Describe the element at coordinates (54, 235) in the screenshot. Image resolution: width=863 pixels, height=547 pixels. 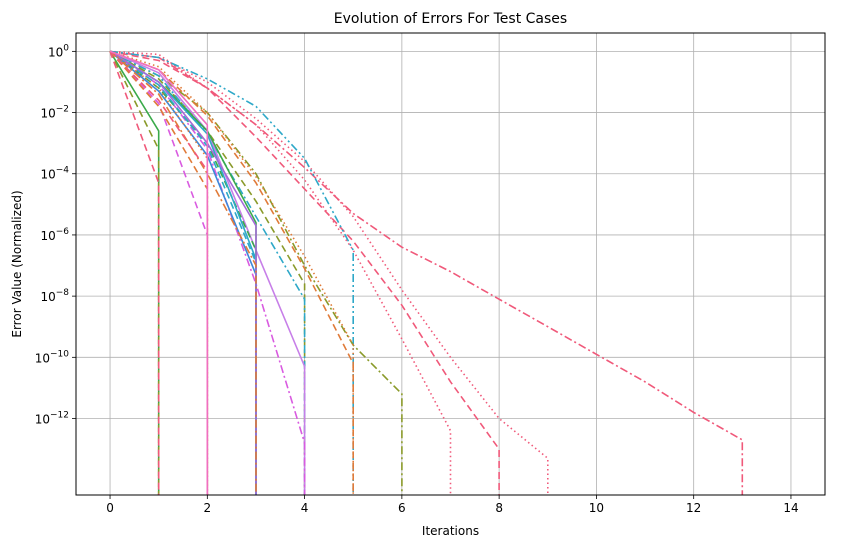
I see `y-tick-label: 10⁻⁶` at that location.